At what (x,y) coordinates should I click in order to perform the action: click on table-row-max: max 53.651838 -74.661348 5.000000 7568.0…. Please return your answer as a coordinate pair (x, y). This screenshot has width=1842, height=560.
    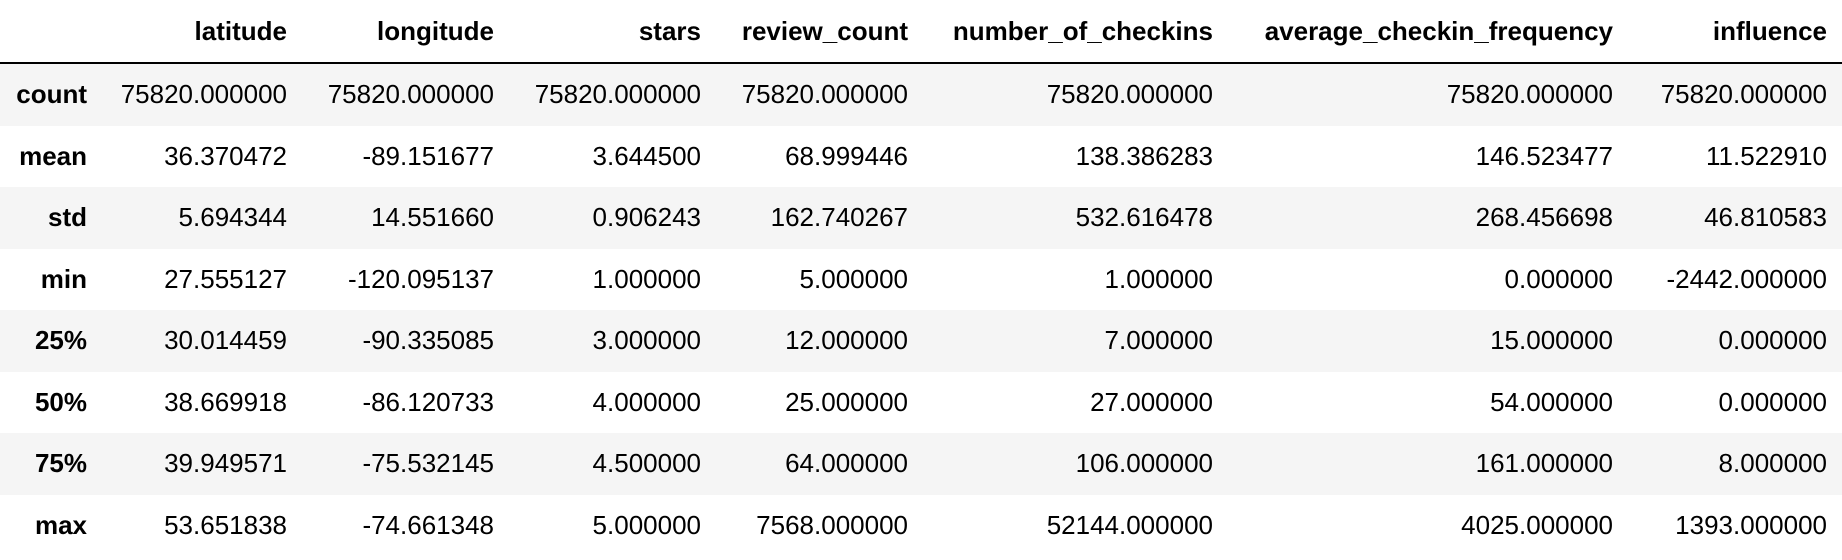
    Looking at the image, I should click on (921, 525).